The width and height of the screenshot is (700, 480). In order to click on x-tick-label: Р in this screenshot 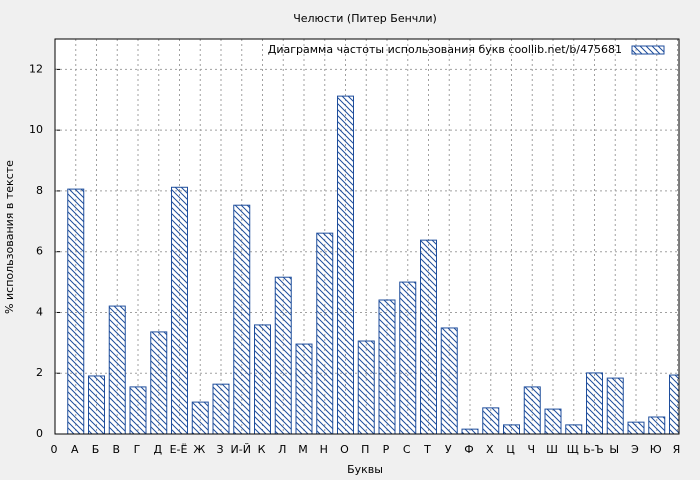, I will do `click(386, 449)`.